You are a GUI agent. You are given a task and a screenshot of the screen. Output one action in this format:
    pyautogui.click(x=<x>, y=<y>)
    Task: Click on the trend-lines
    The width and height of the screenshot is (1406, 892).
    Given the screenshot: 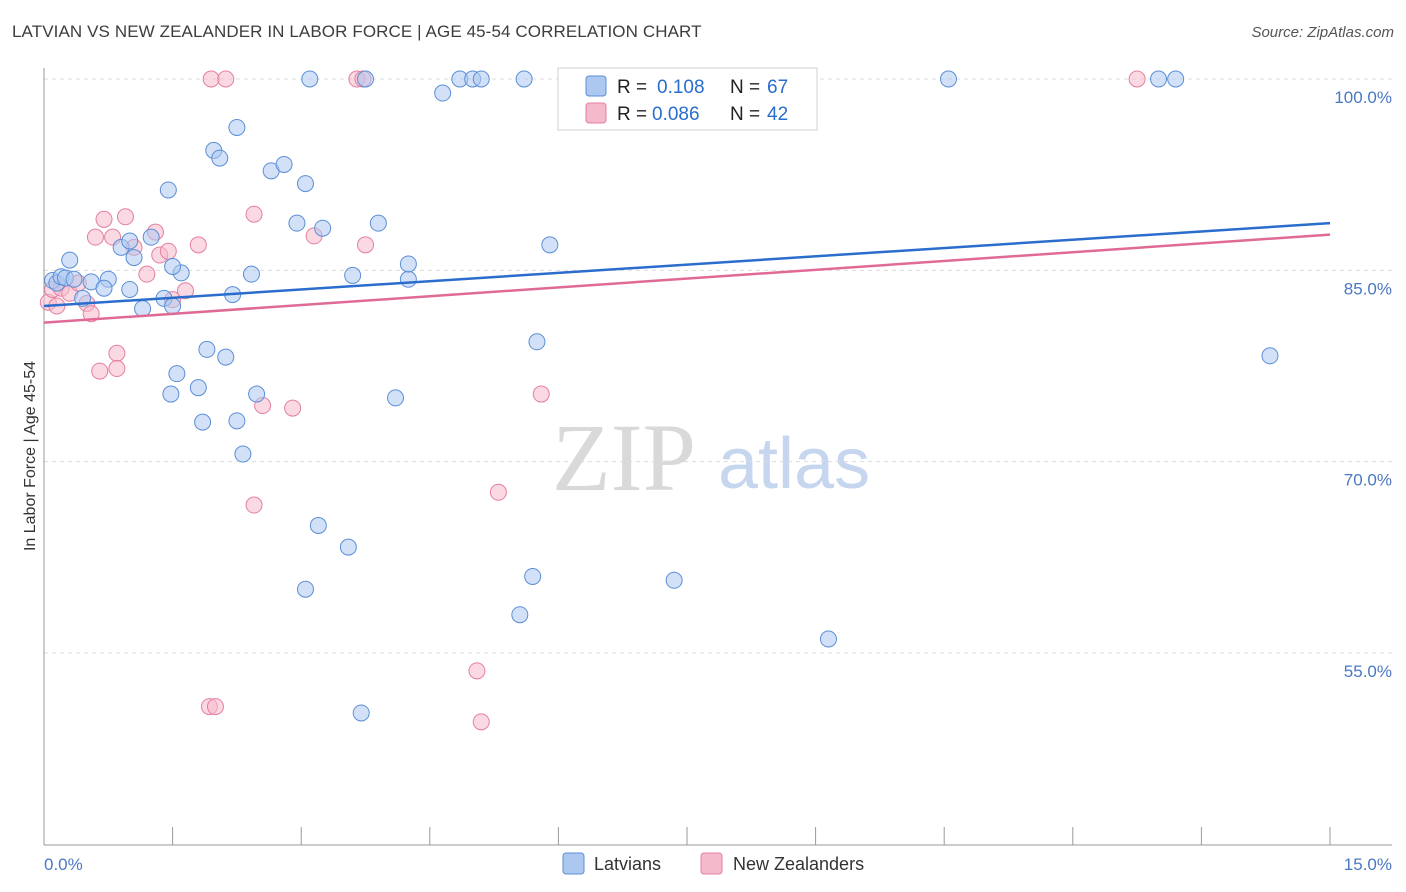 What is the action you would take?
    pyautogui.click(x=687, y=272)
    